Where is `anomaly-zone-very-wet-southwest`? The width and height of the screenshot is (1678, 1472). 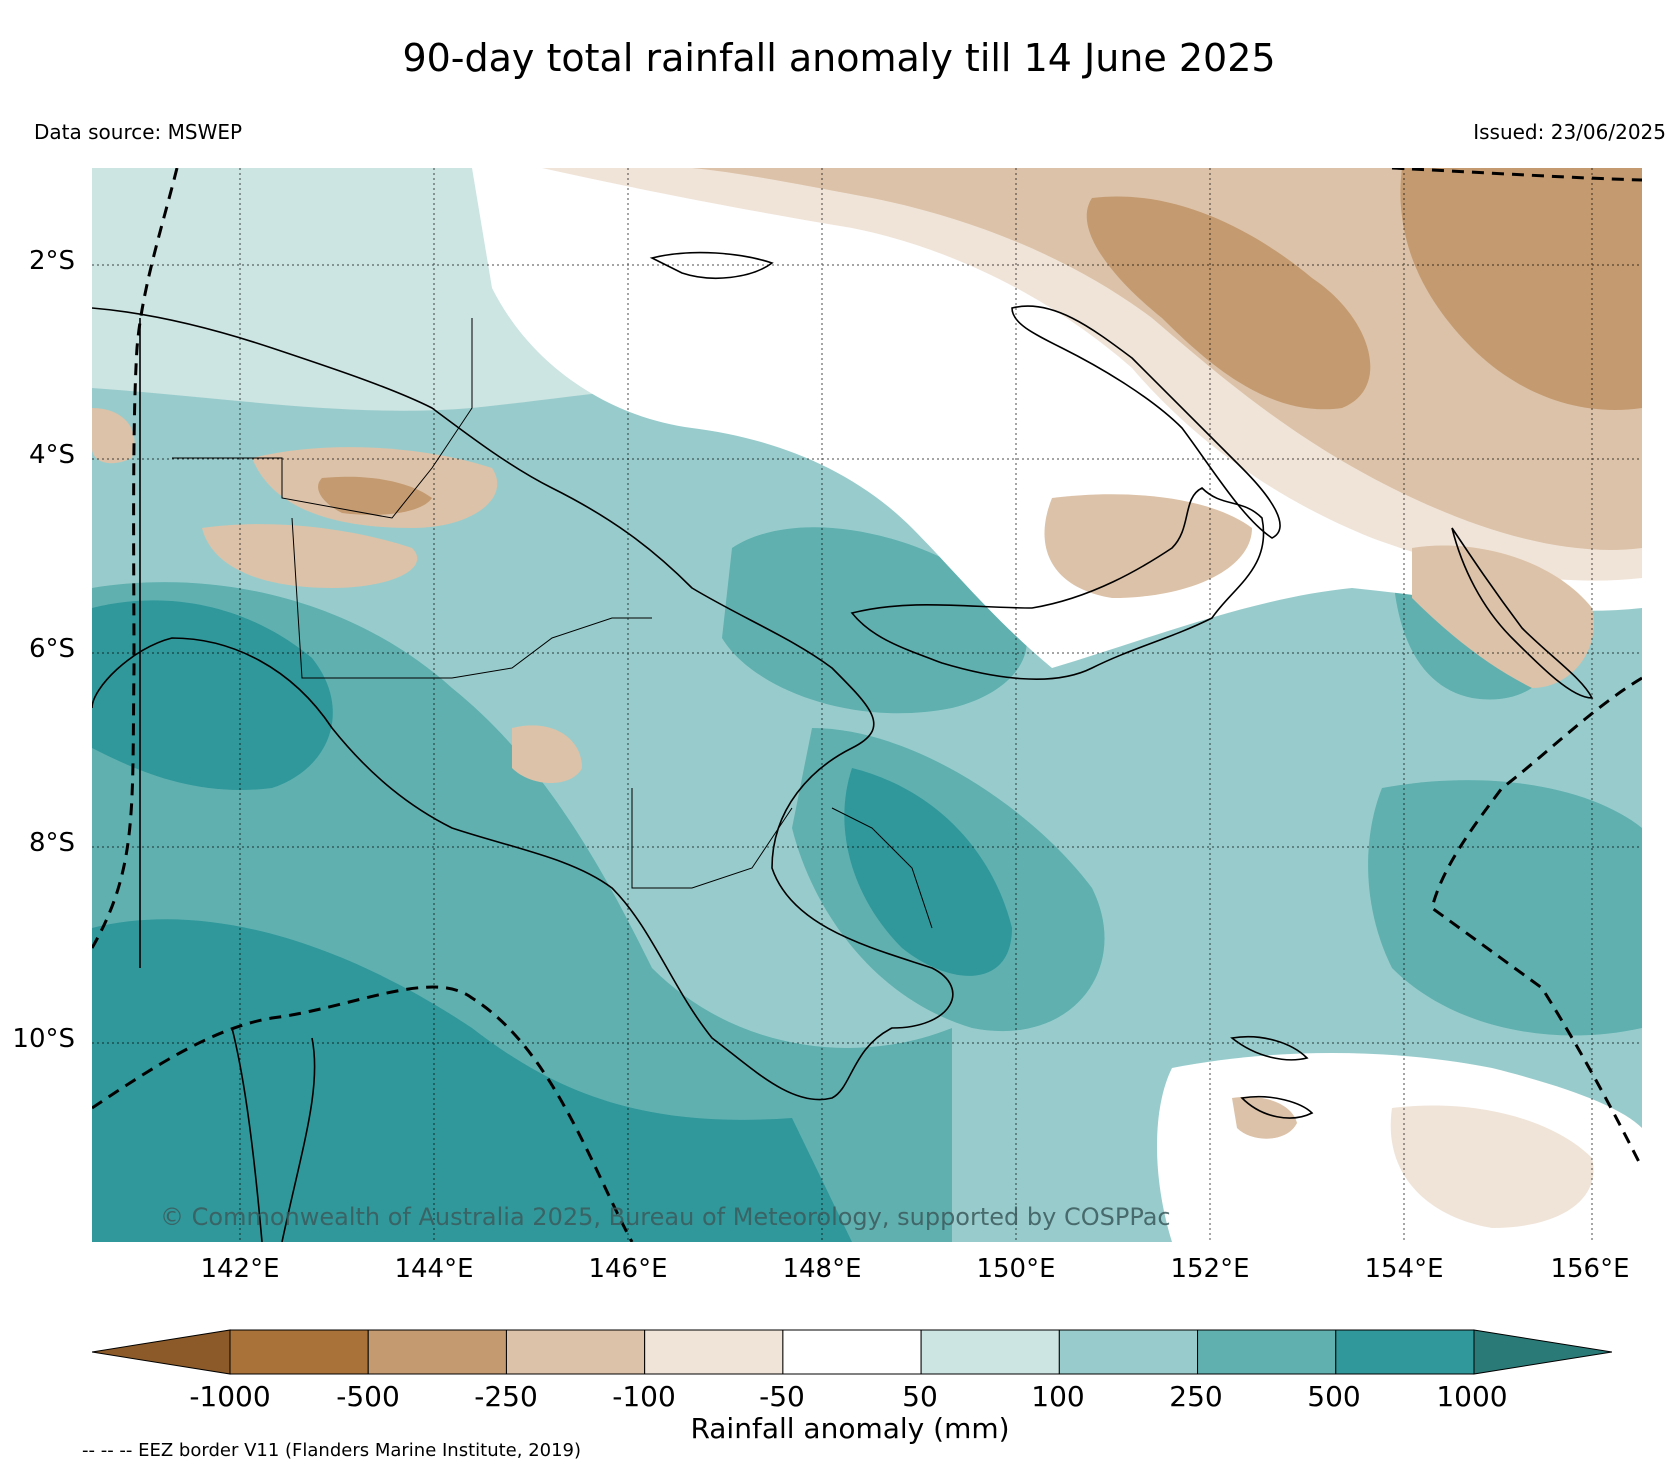
anomaly-zone-very-wet-southwest is located at coordinates (472, 1080).